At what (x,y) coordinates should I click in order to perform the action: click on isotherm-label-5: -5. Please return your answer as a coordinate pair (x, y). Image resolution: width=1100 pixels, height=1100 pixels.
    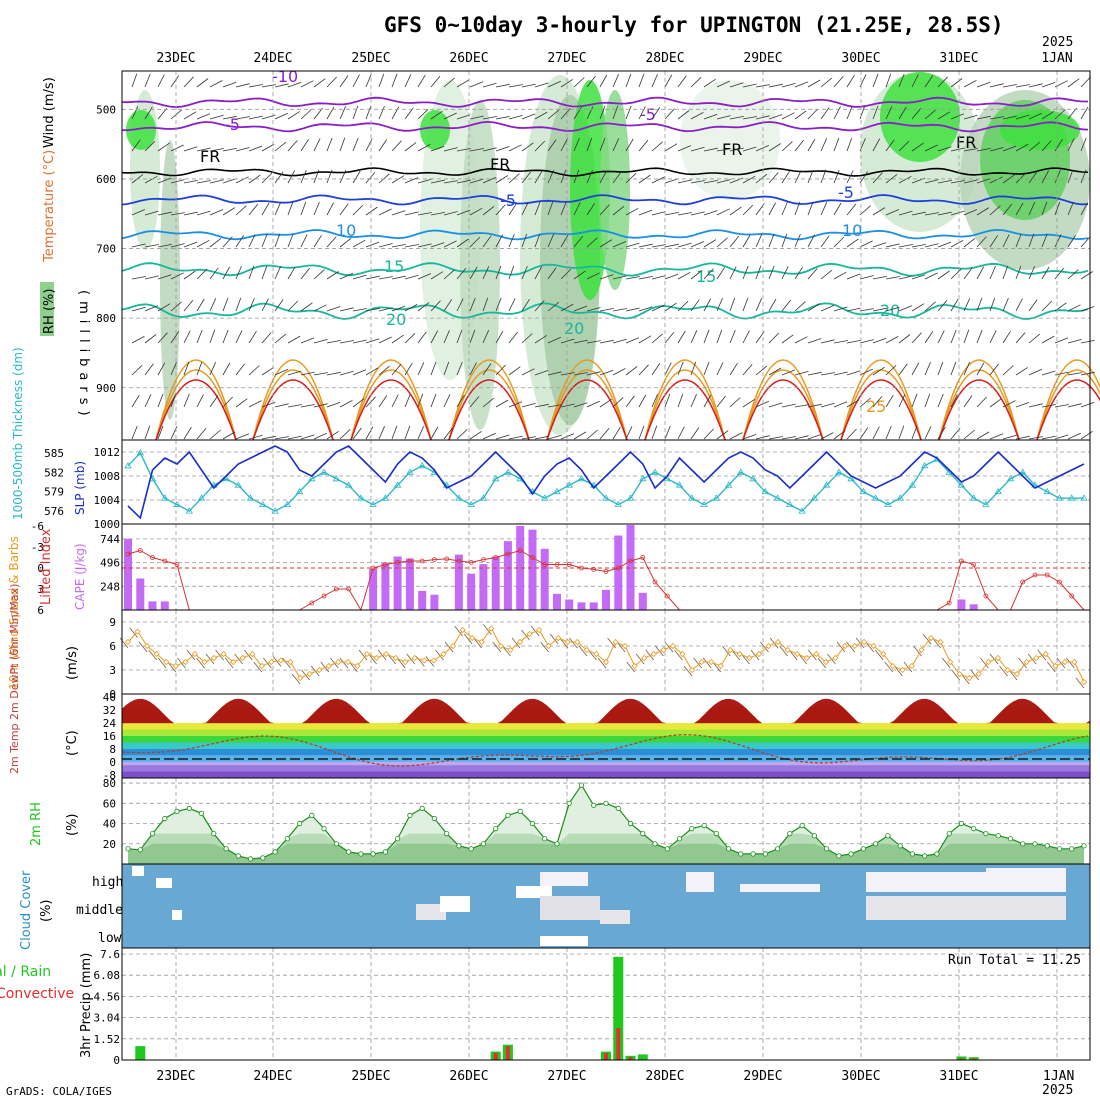
    Looking at the image, I should click on (508, 200).